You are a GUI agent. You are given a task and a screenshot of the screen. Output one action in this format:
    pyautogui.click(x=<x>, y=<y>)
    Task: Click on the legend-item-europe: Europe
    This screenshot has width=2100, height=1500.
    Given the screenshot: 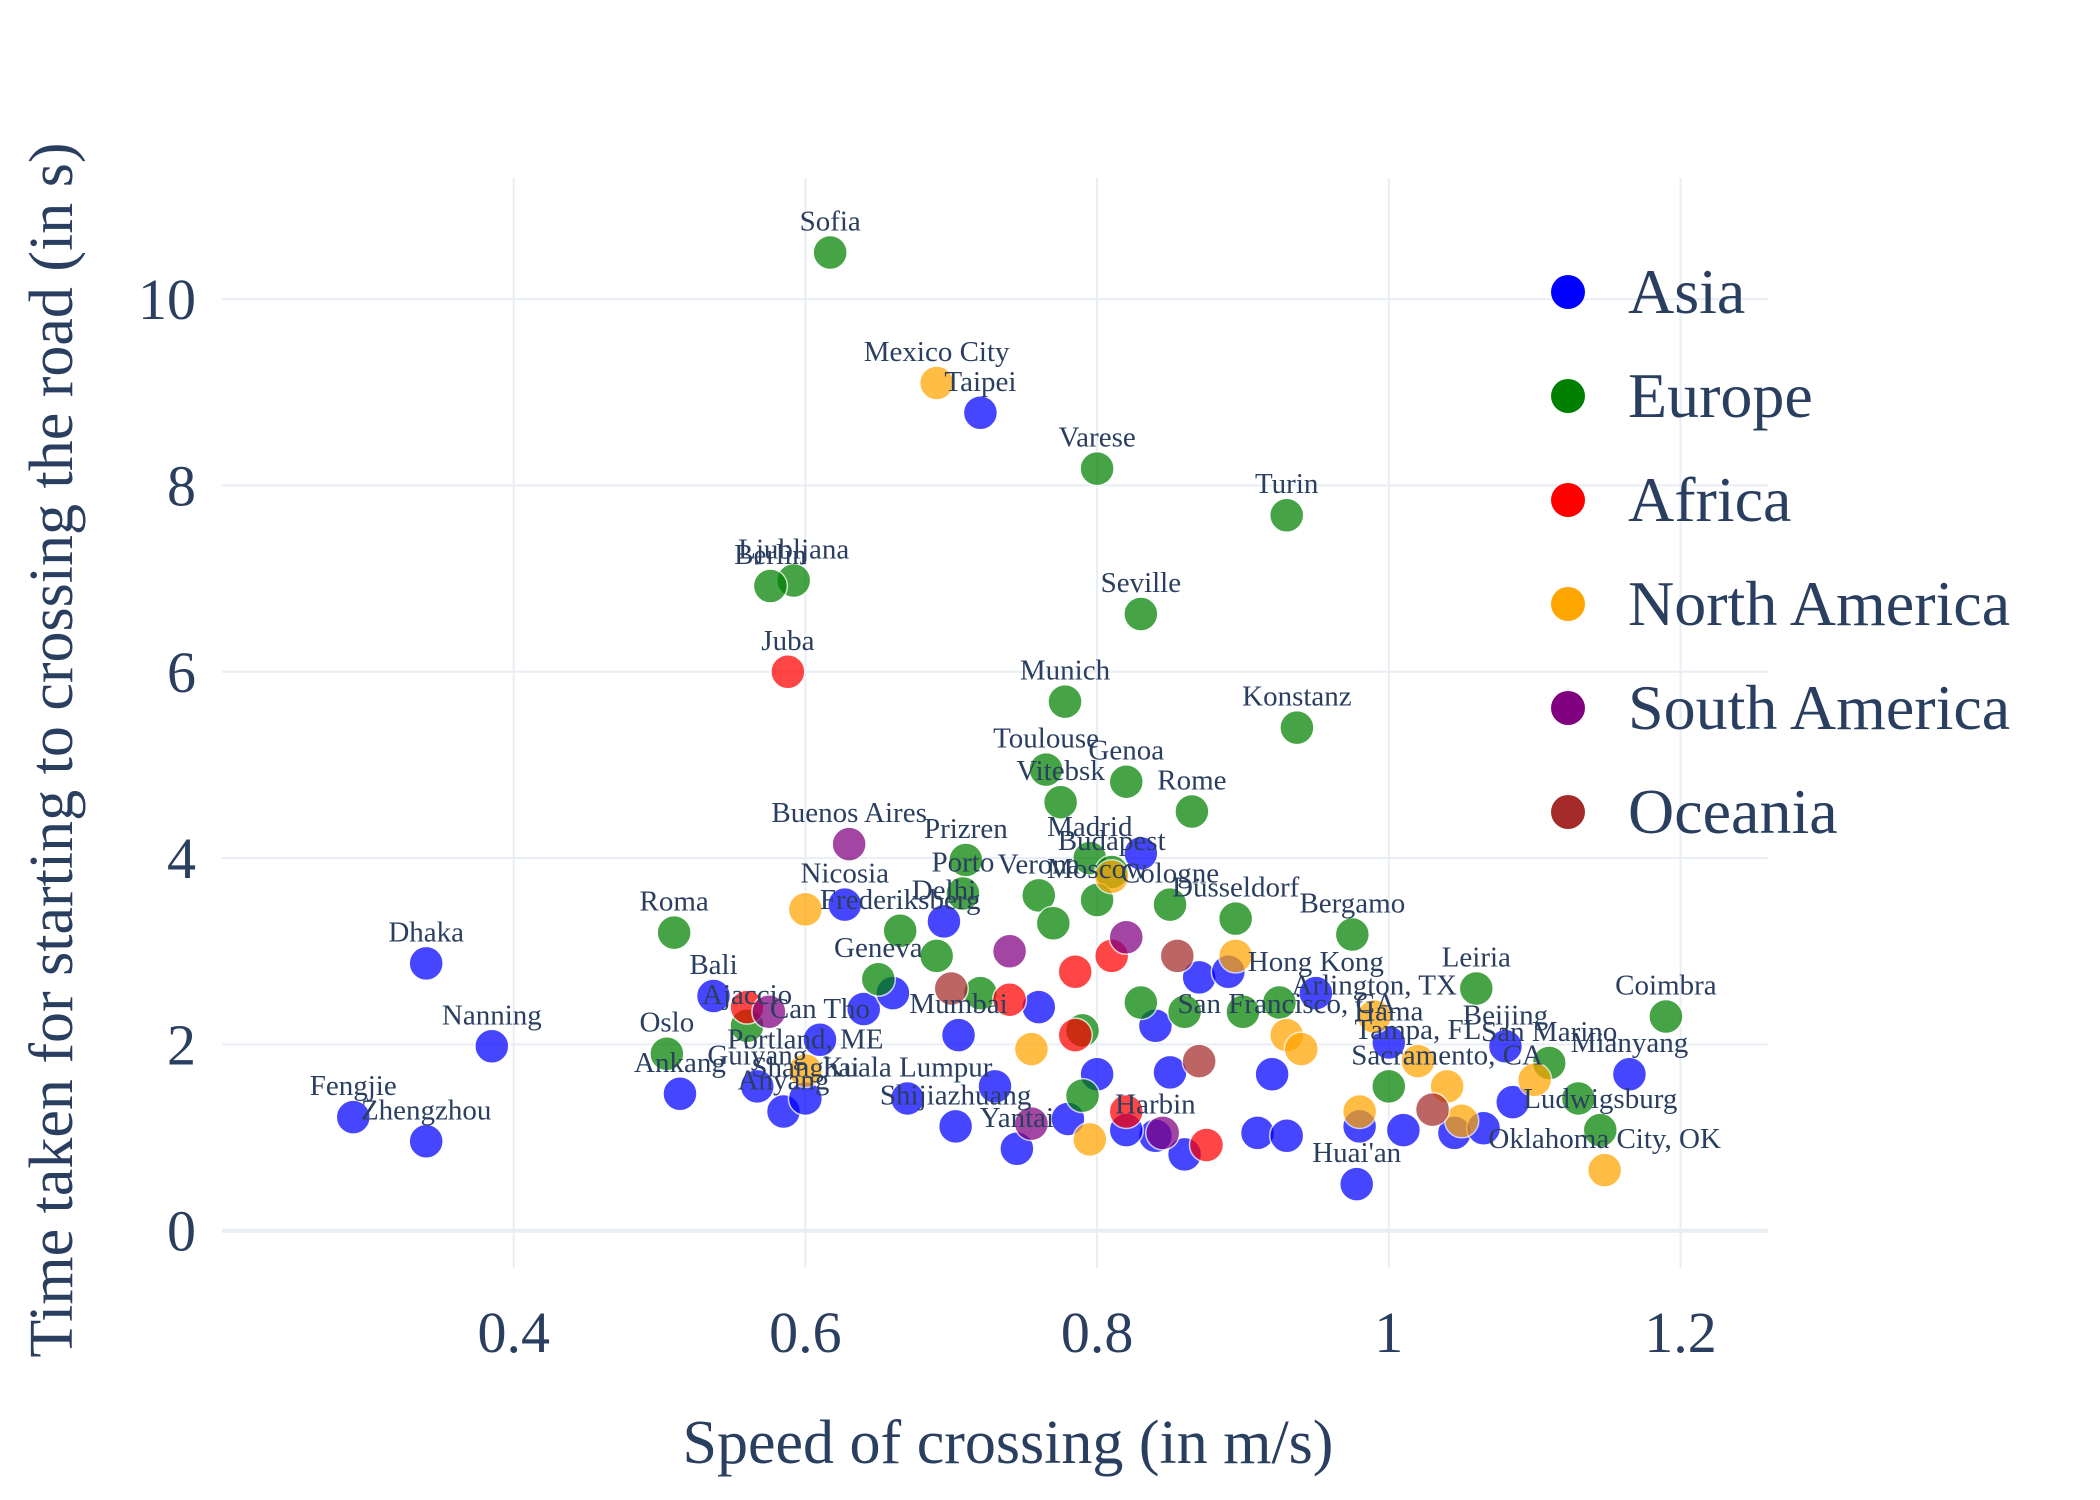 What is the action you would take?
    pyautogui.click(x=1682, y=395)
    